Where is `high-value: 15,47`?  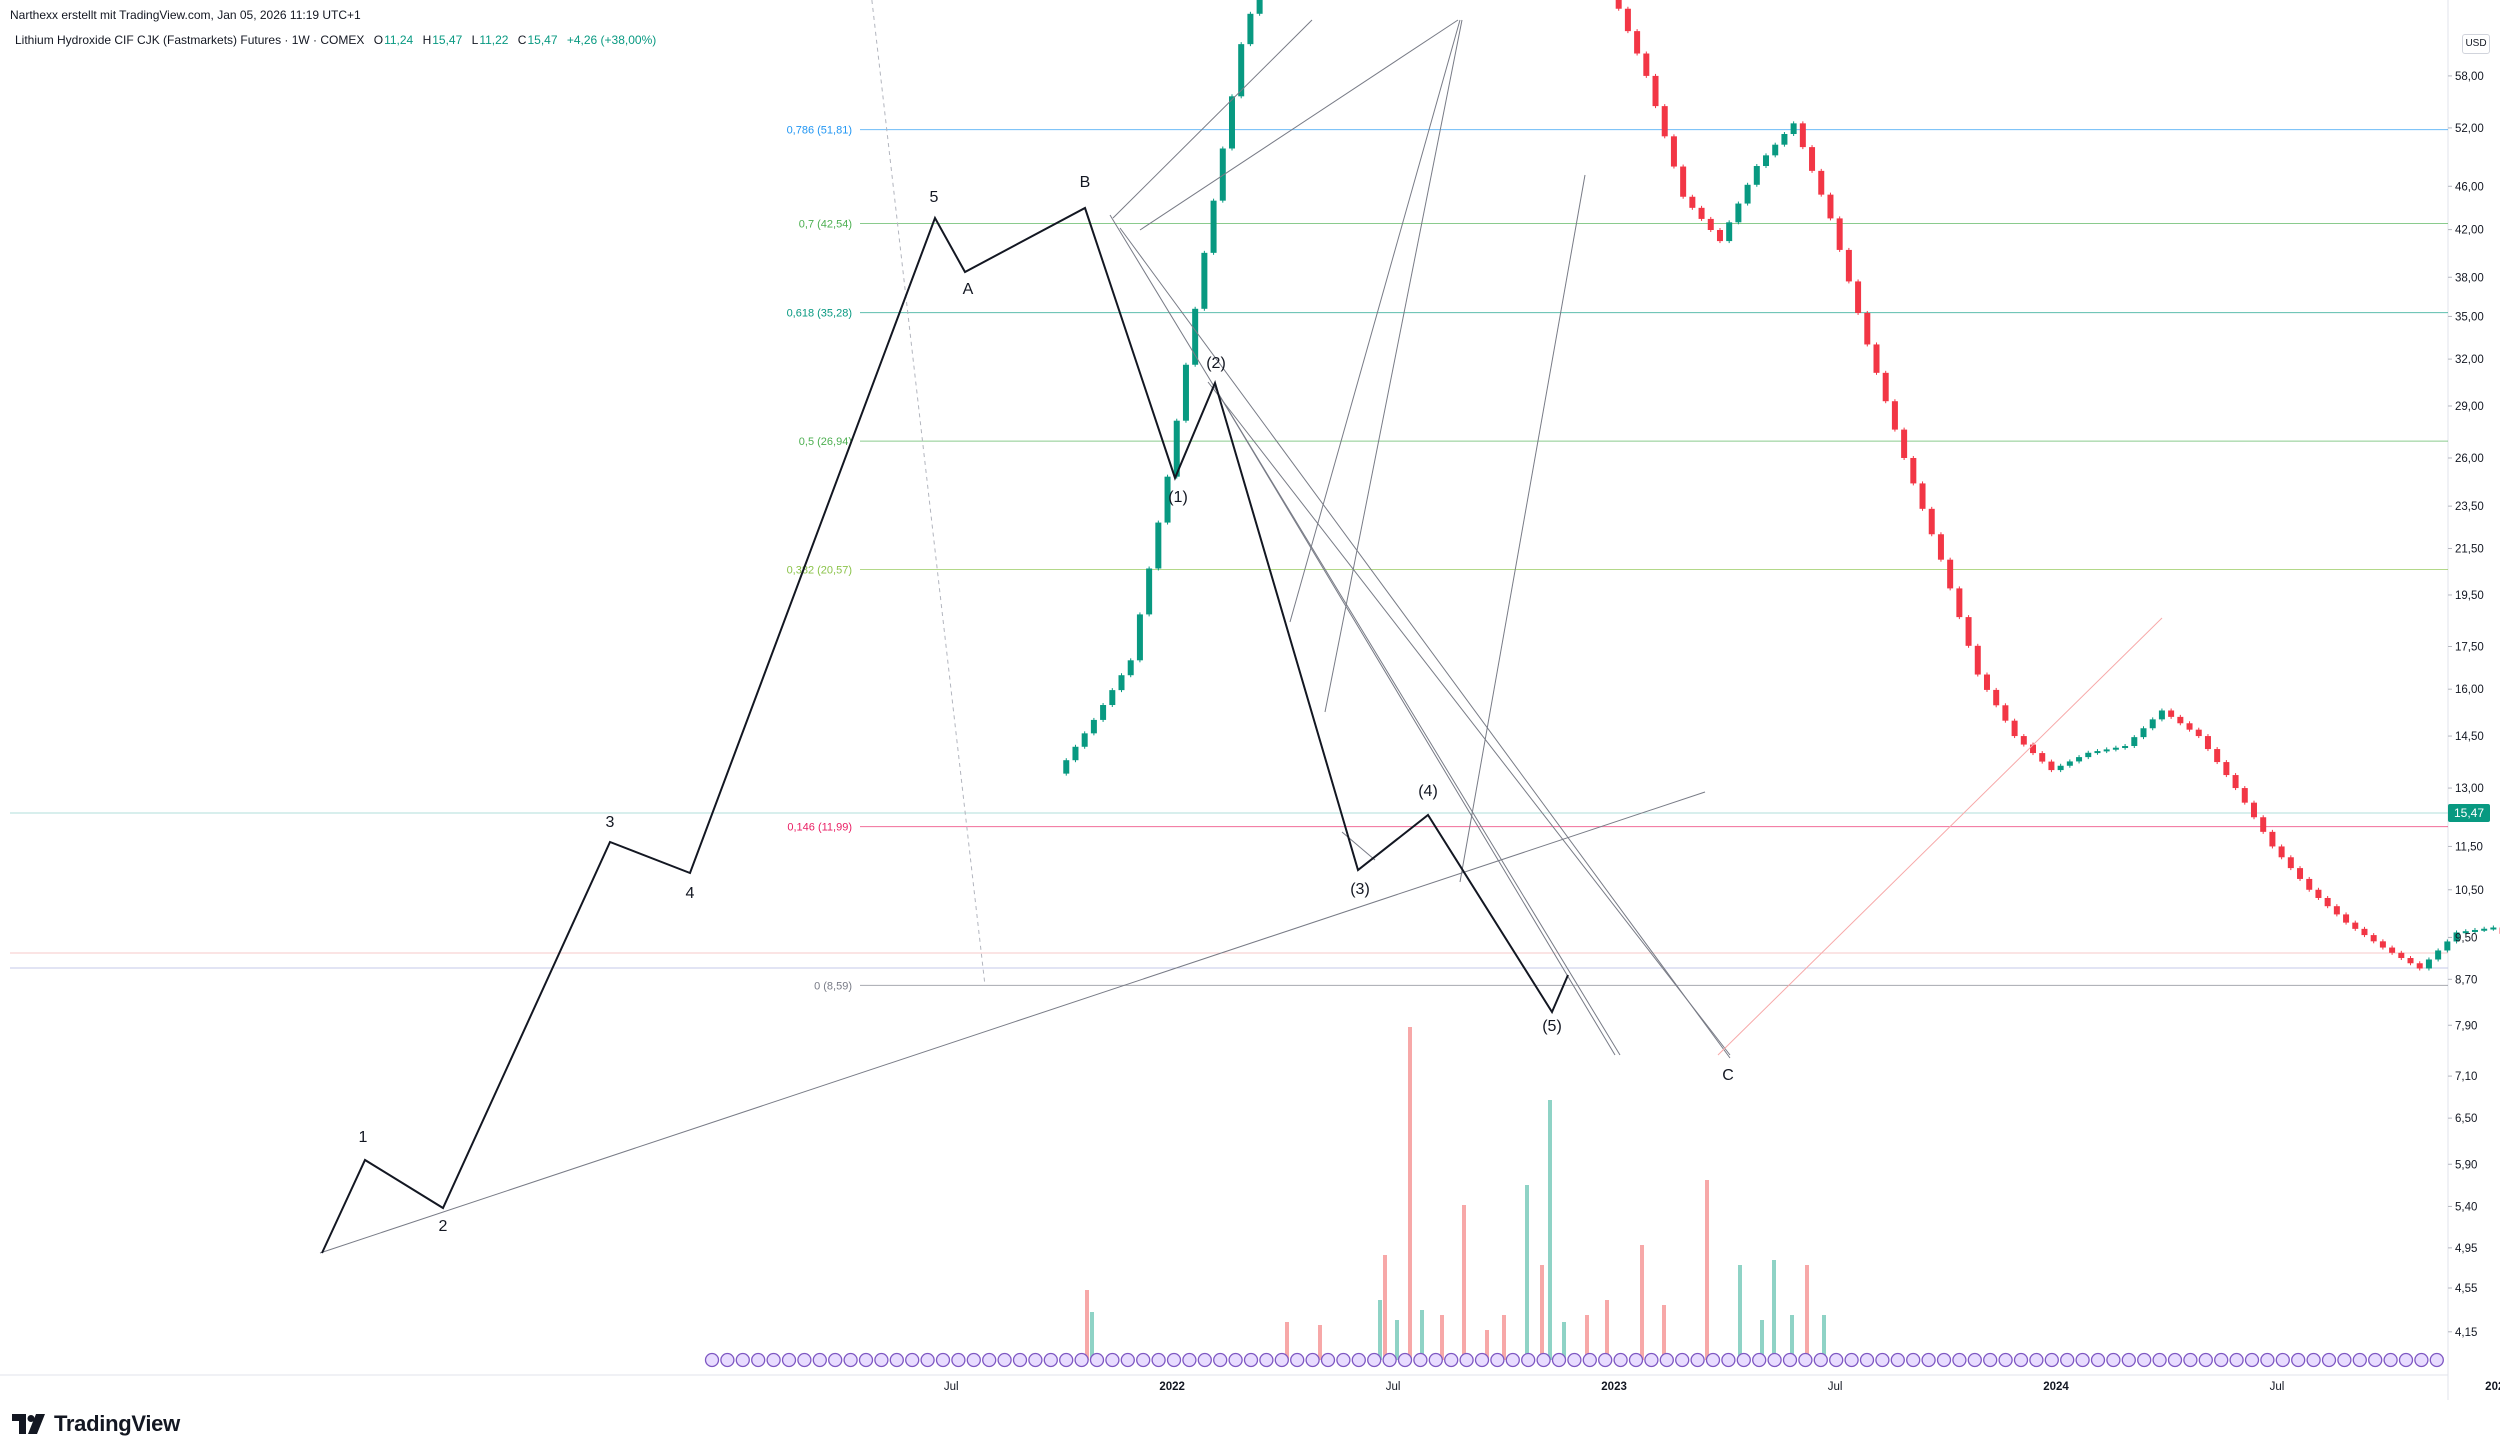 high-value: 15,47 is located at coordinates (447, 40).